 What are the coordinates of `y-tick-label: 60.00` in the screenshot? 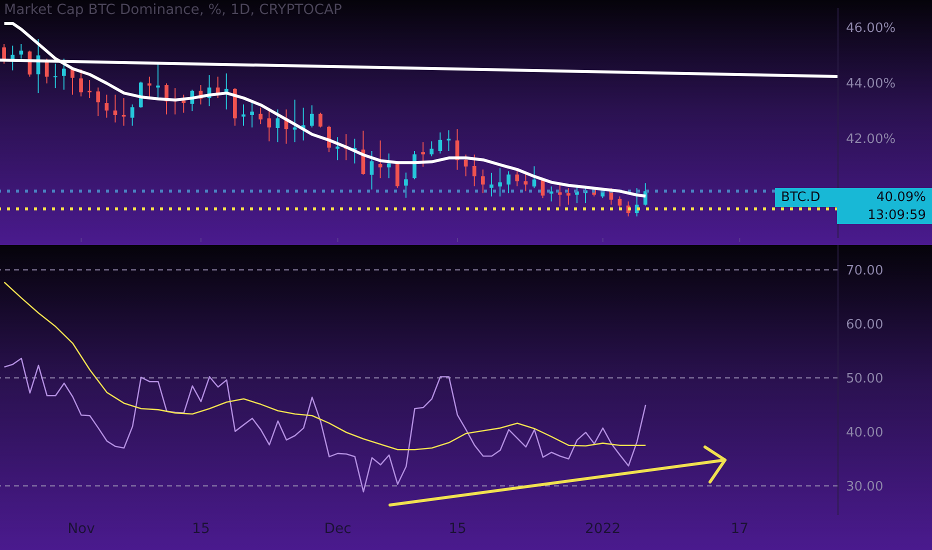 It's located at (865, 324).